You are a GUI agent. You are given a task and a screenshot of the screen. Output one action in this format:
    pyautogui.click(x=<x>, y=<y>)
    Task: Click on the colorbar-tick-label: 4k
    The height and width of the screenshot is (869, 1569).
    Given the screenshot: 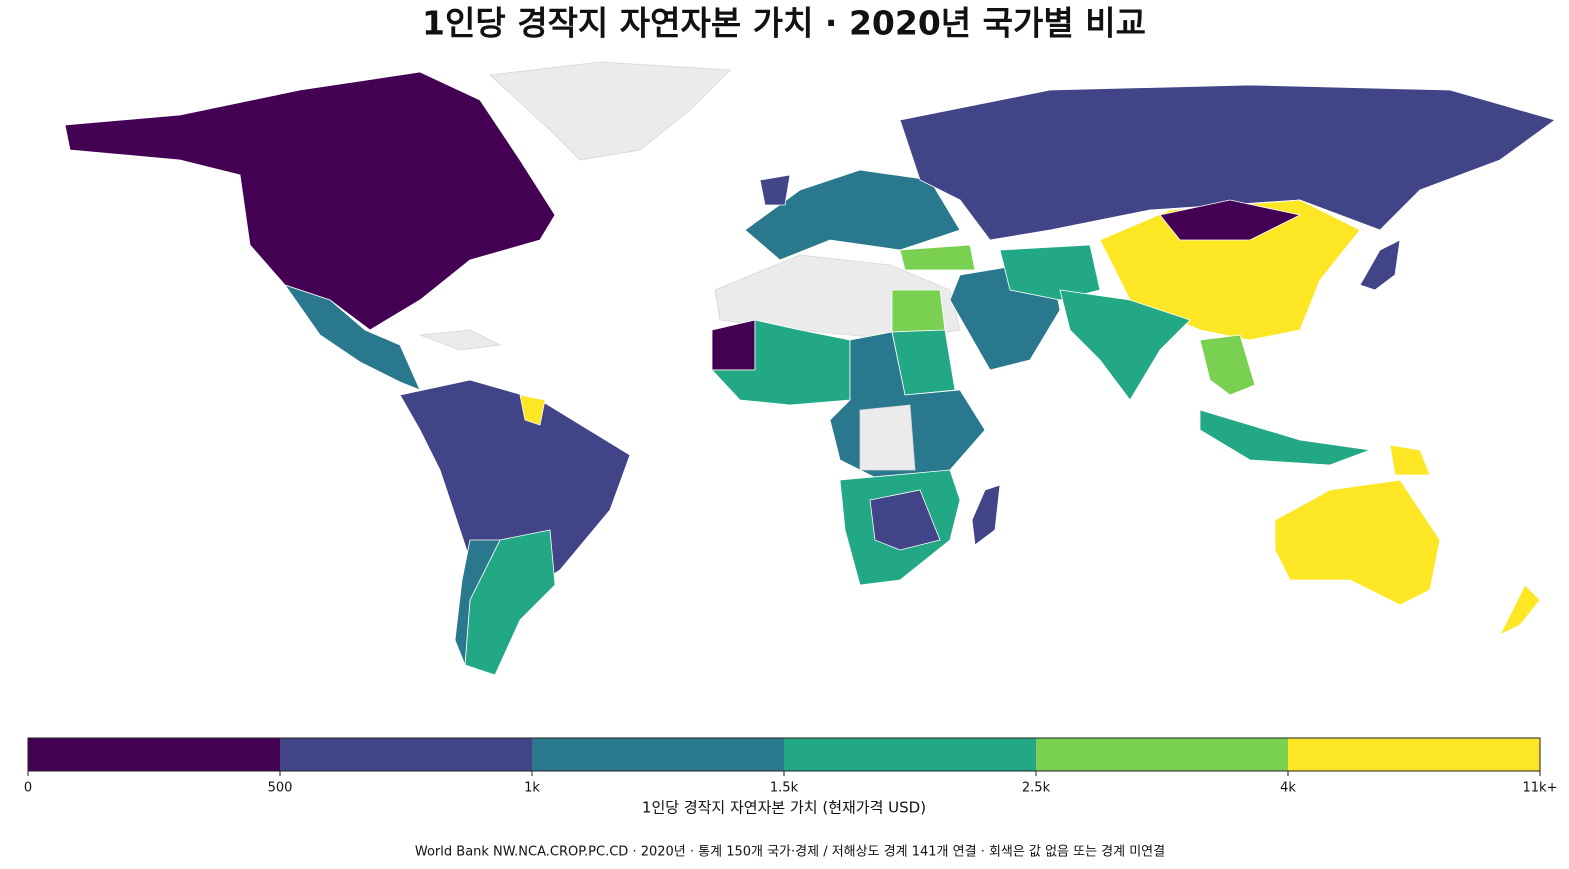 What is the action you would take?
    pyautogui.click(x=1288, y=788)
    